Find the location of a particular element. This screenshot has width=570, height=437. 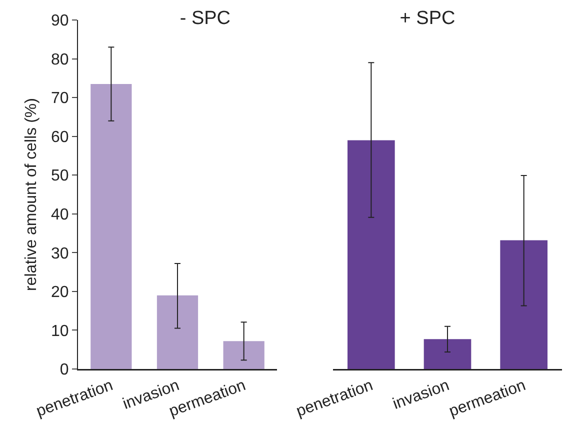

y-tick-label: 50 is located at coordinates (60, 176).